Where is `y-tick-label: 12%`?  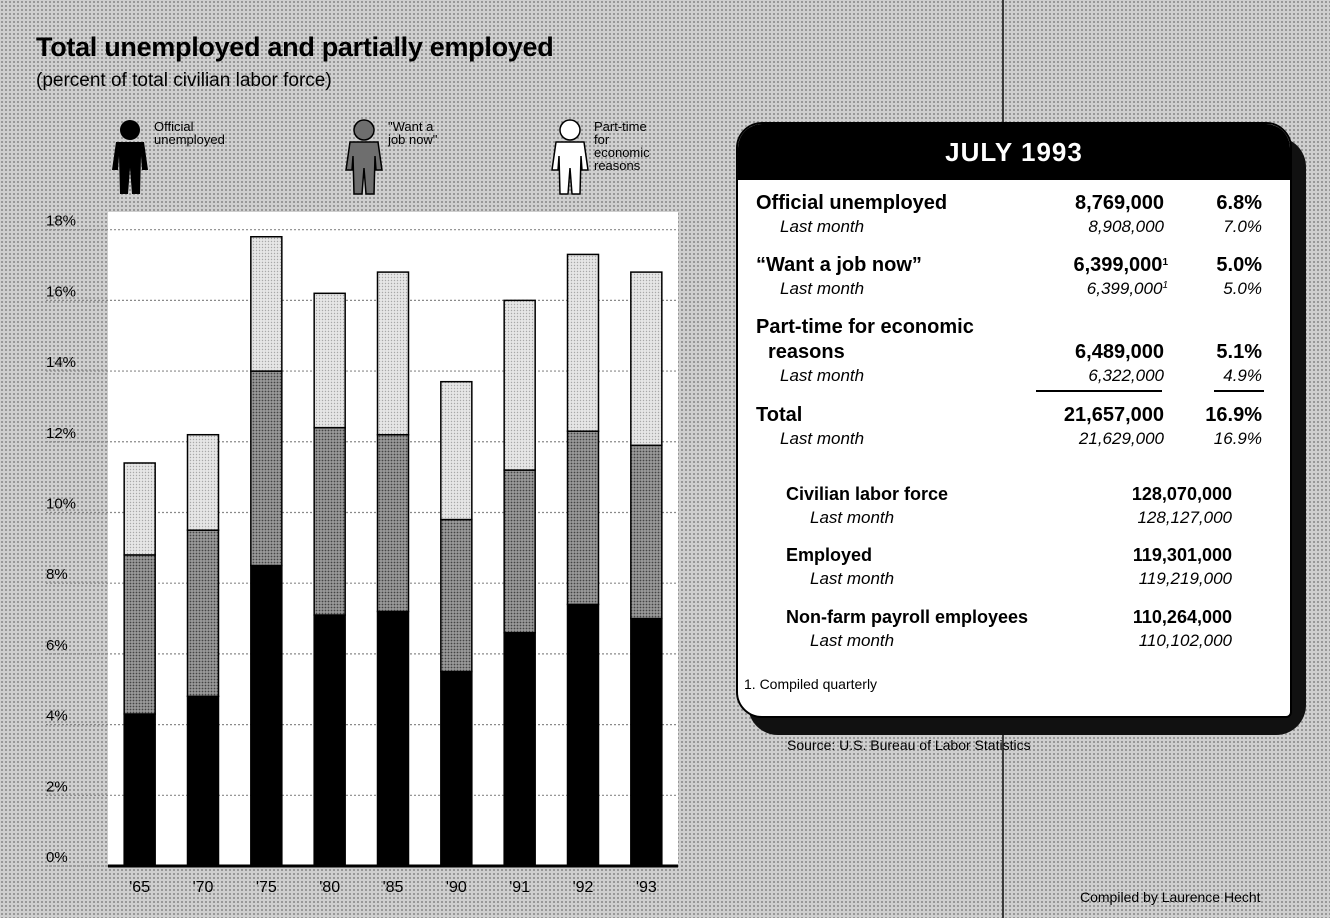 y-tick-label: 12% is located at coordinates (61, 433).